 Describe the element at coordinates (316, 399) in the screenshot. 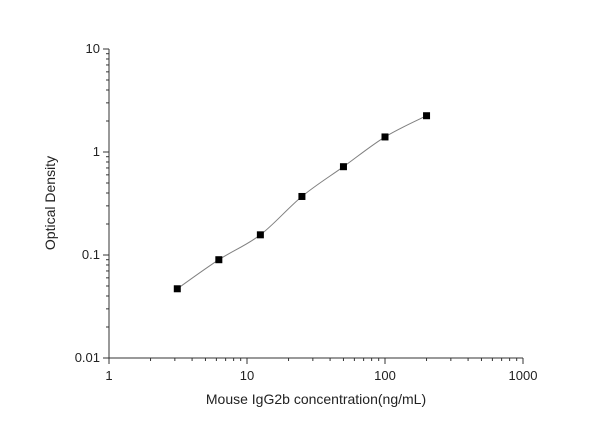

I see `x-axis-label: Mouse IgG2b concentration(ng/mL)` at that location.